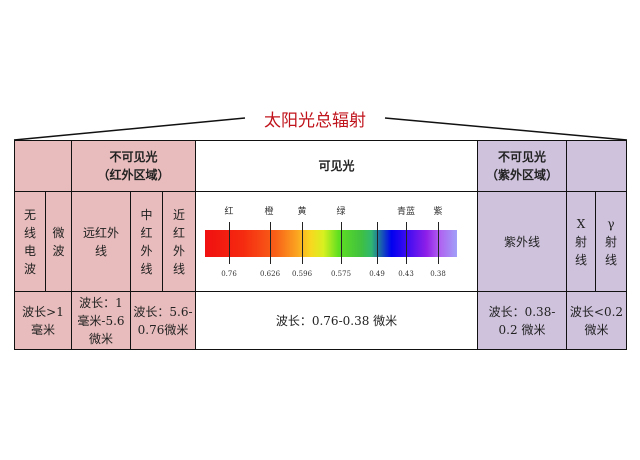 The width and height of the screenshot is (640, 460). Describe the element at coordinates (101, 320) in the screenshot. I see `wavelength-far-ir: 波长：1毫米-5.6微米` at that location.